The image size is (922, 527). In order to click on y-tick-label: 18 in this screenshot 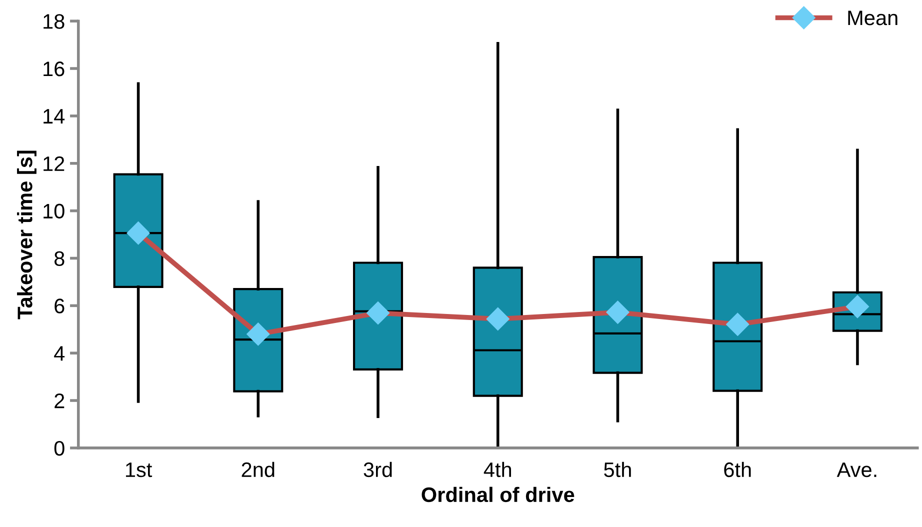, I will do `click(54, 21)`.